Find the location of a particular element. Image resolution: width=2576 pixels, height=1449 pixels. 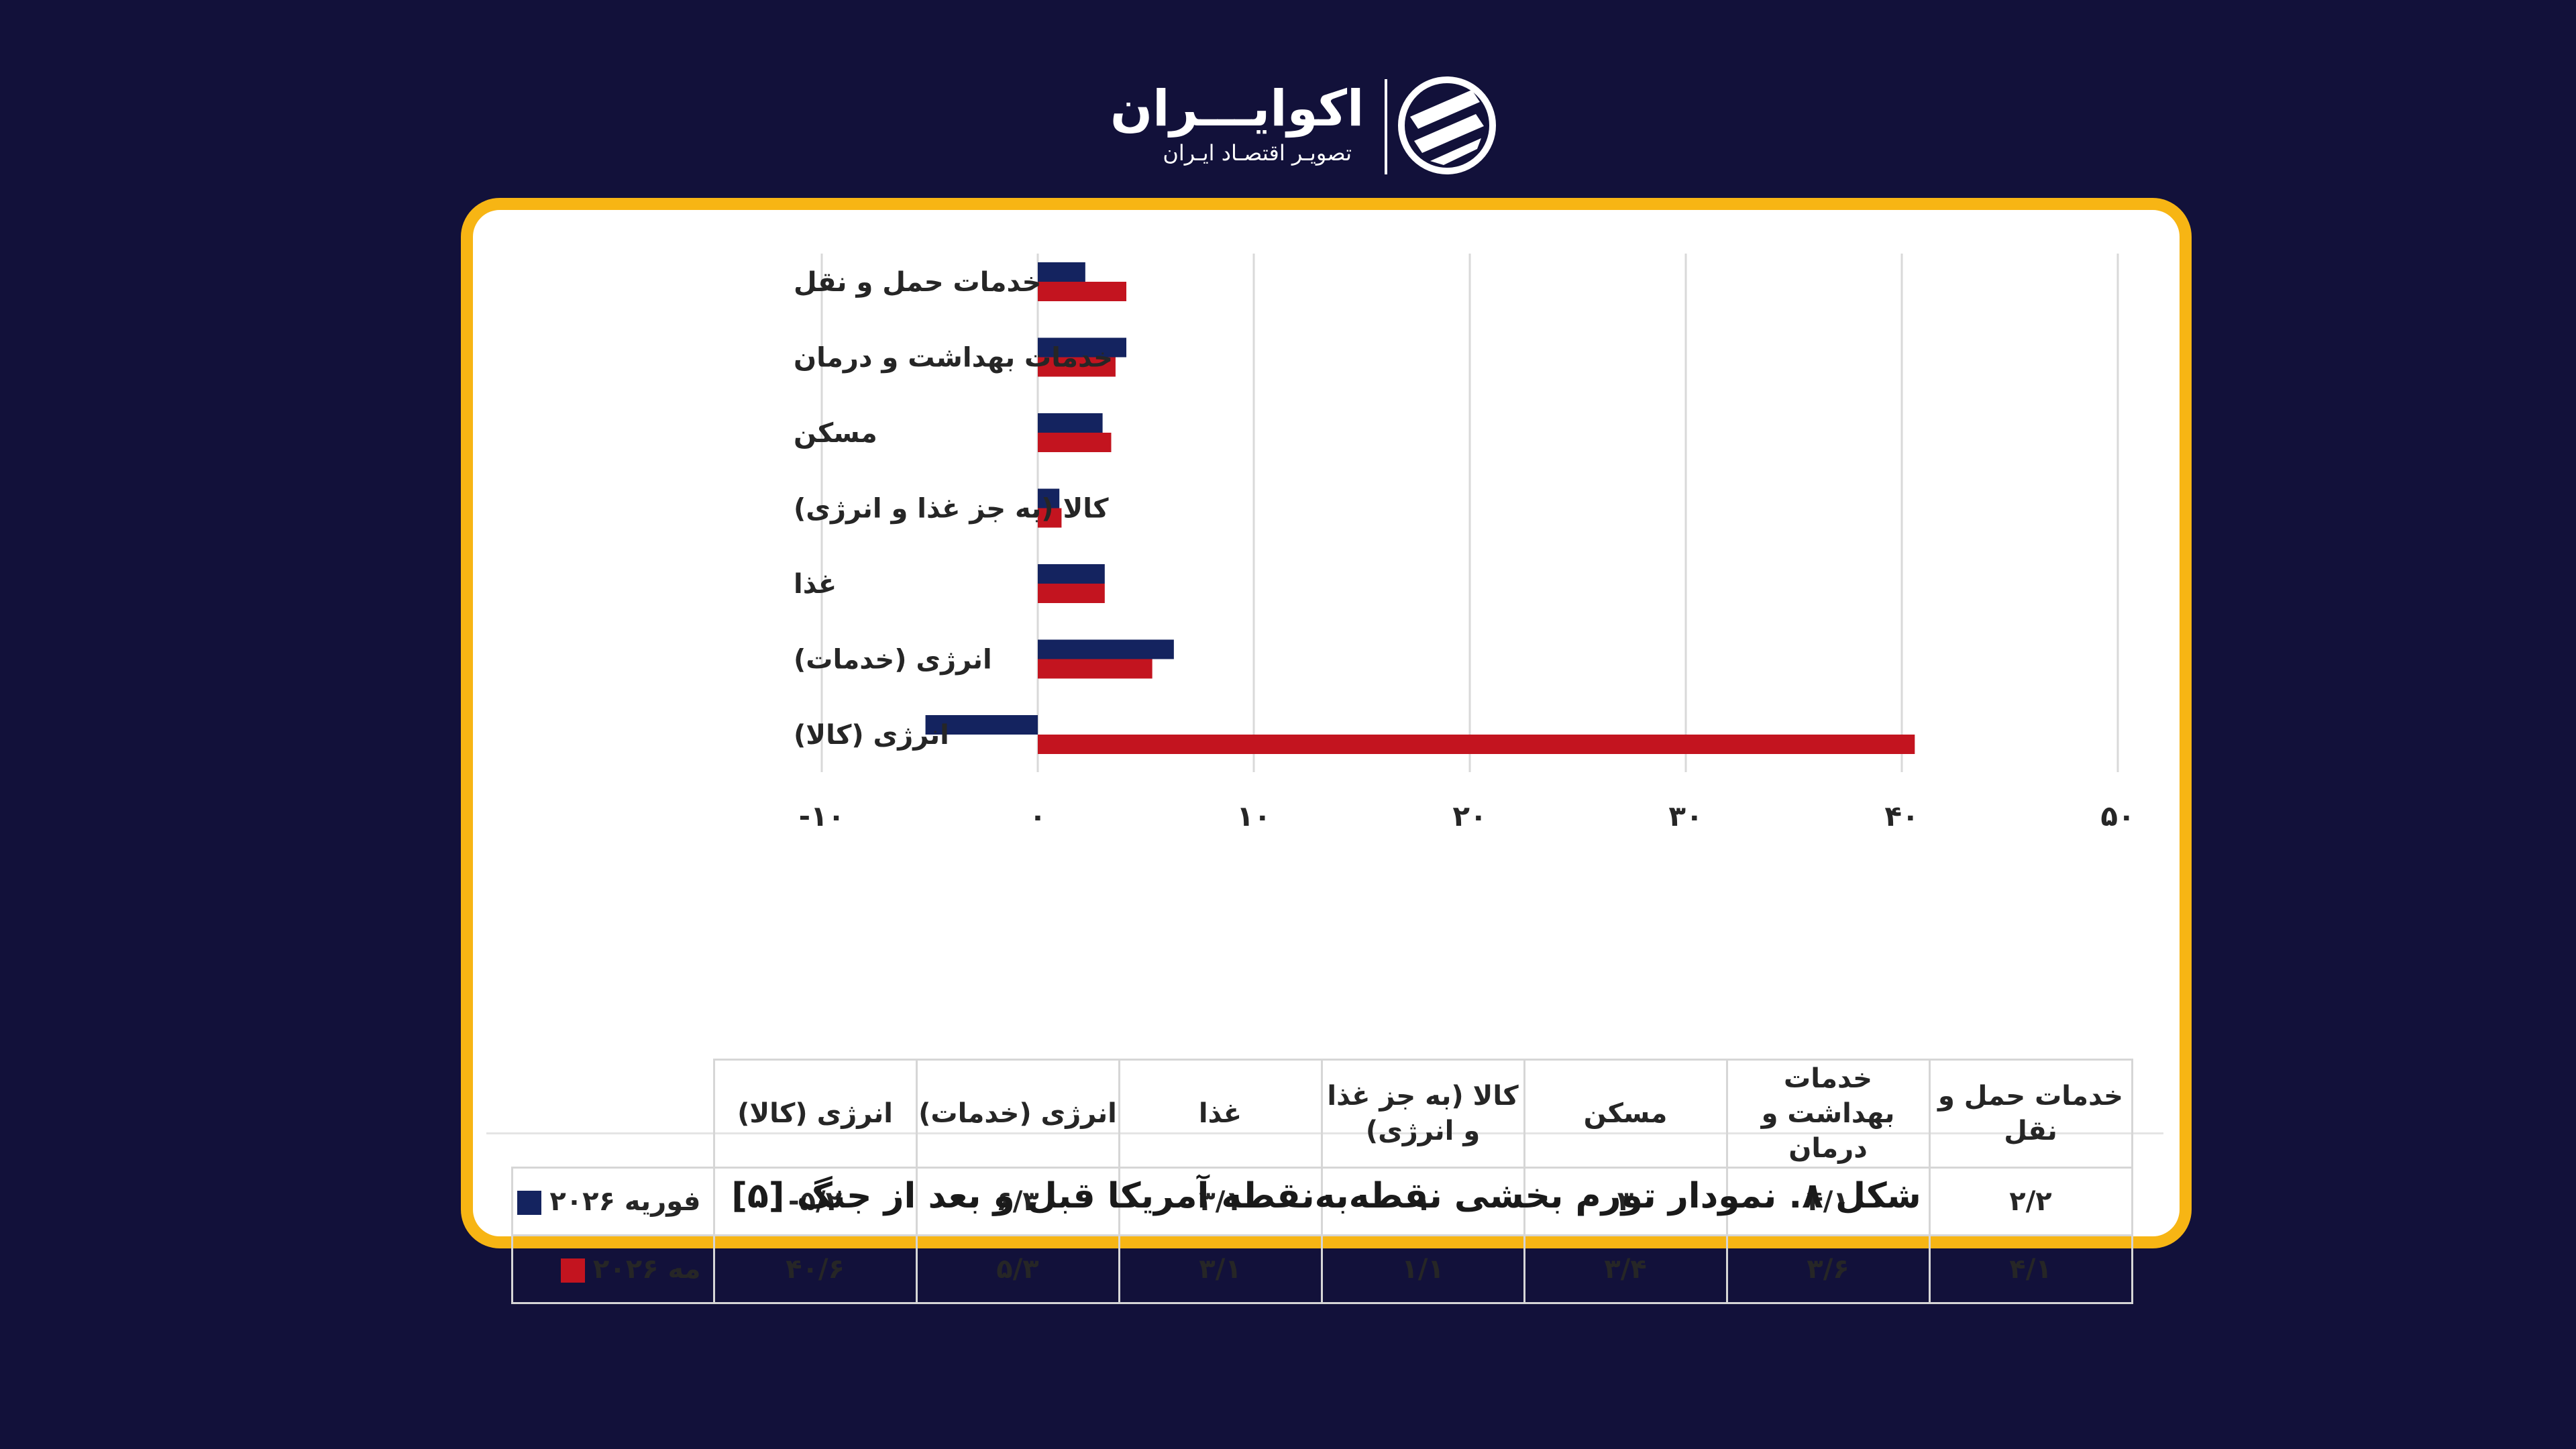

table-corner-cell is located at coordinates (613, 1114).